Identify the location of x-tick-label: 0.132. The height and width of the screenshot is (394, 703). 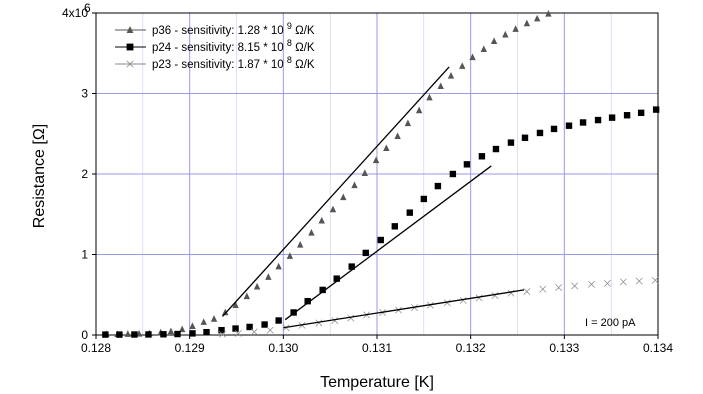
(471, 348).